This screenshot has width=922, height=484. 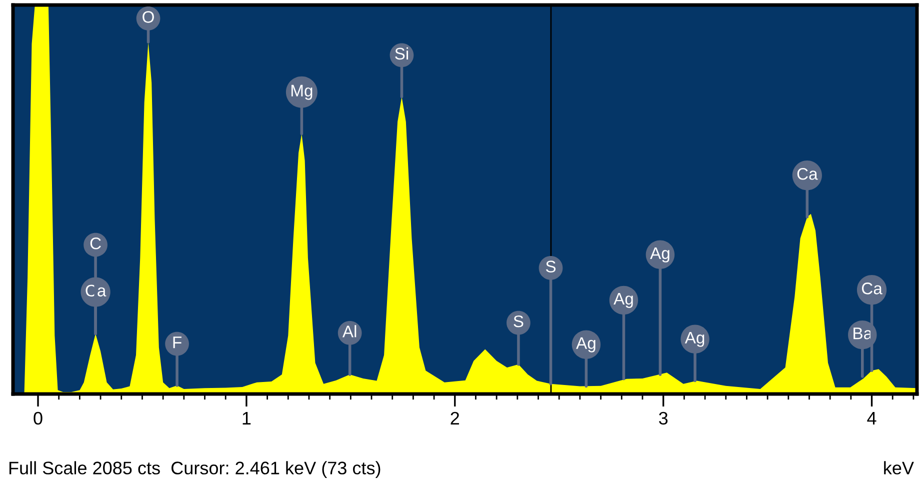 What do you see at coordinates (871, 418) in the screenshot?
I see `x-tick-label: 4` at bounding box center [871, 418].